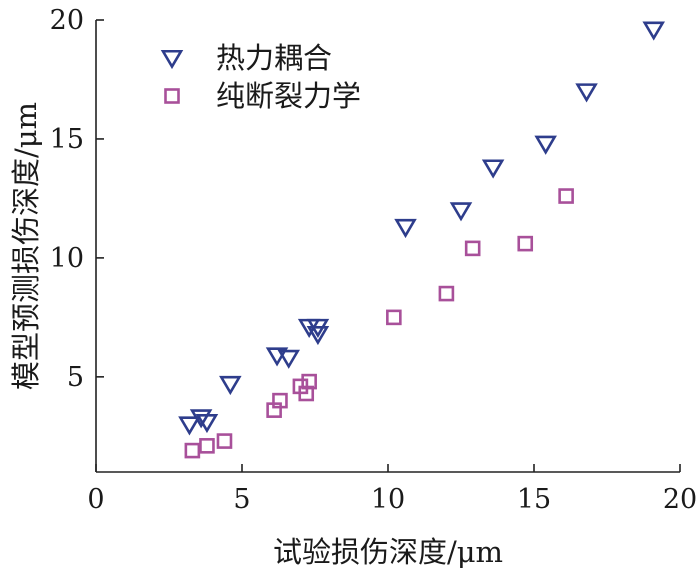 This screenshot has width=700, height=581. What do you see at coordinates (241, 499) in the screenshot?
I see `x-tick-label: 5` at bounding box center [241, 499].